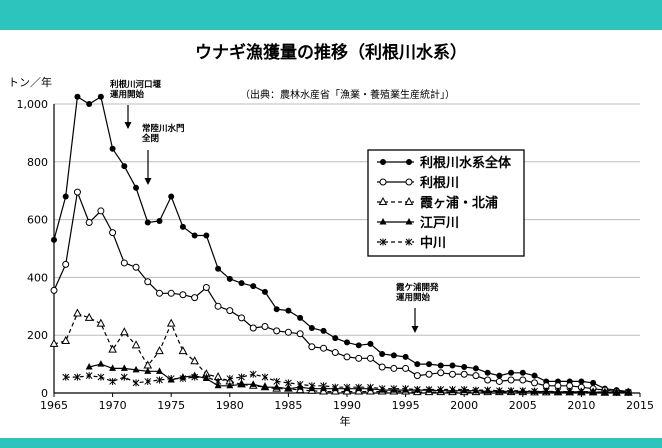 The height and width of the screenshot is (448, 662). Describe the element at coordinates (523, 405) in the screenshot. I see `x-tick-label: 2005` at that location.